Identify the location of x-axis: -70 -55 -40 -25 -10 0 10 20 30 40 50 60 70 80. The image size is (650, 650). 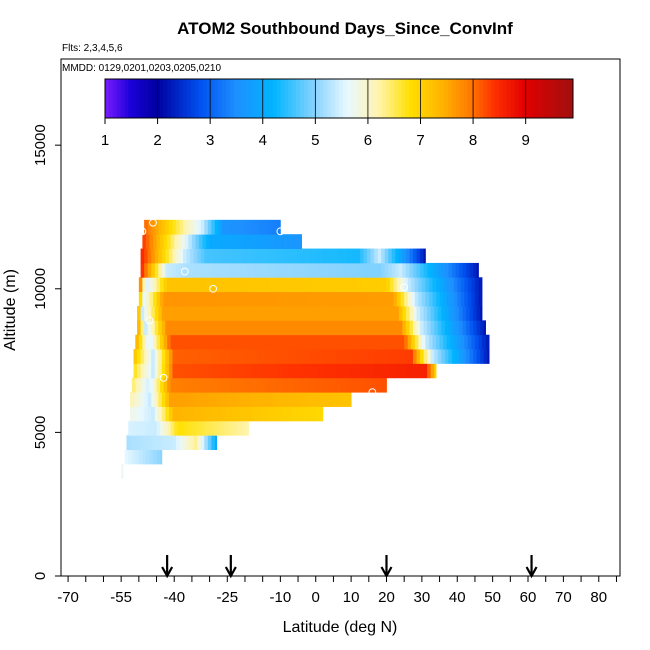
(337, 591).